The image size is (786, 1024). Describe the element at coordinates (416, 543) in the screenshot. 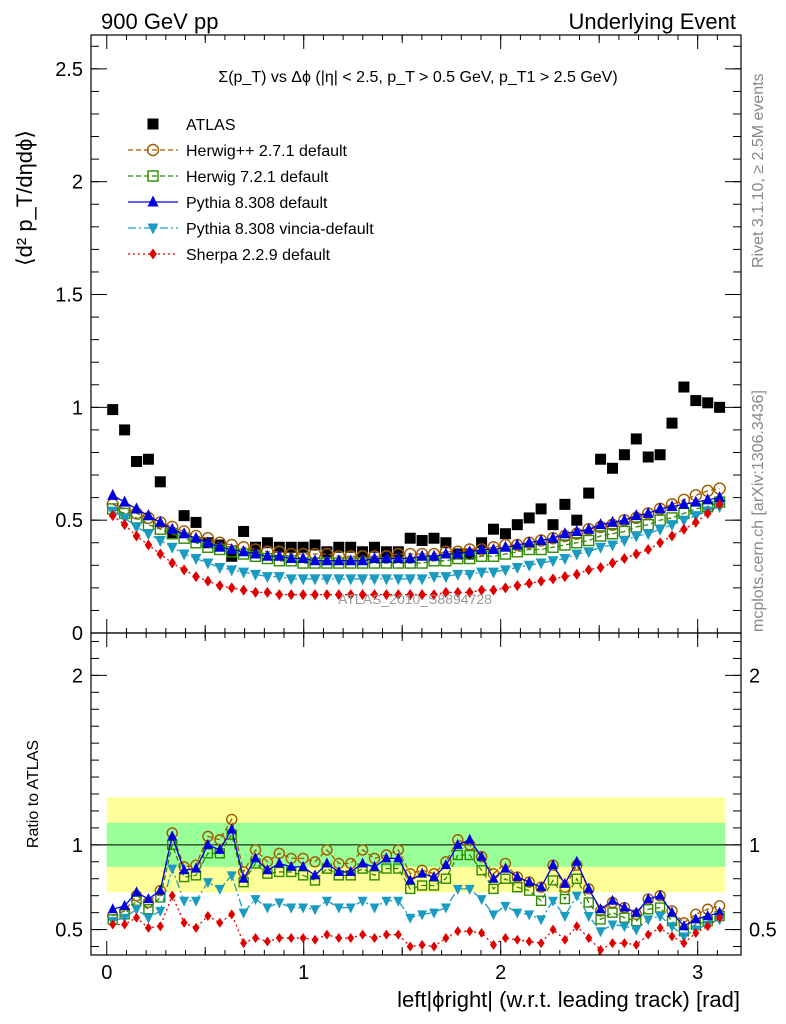

I see `series-line` at that location.